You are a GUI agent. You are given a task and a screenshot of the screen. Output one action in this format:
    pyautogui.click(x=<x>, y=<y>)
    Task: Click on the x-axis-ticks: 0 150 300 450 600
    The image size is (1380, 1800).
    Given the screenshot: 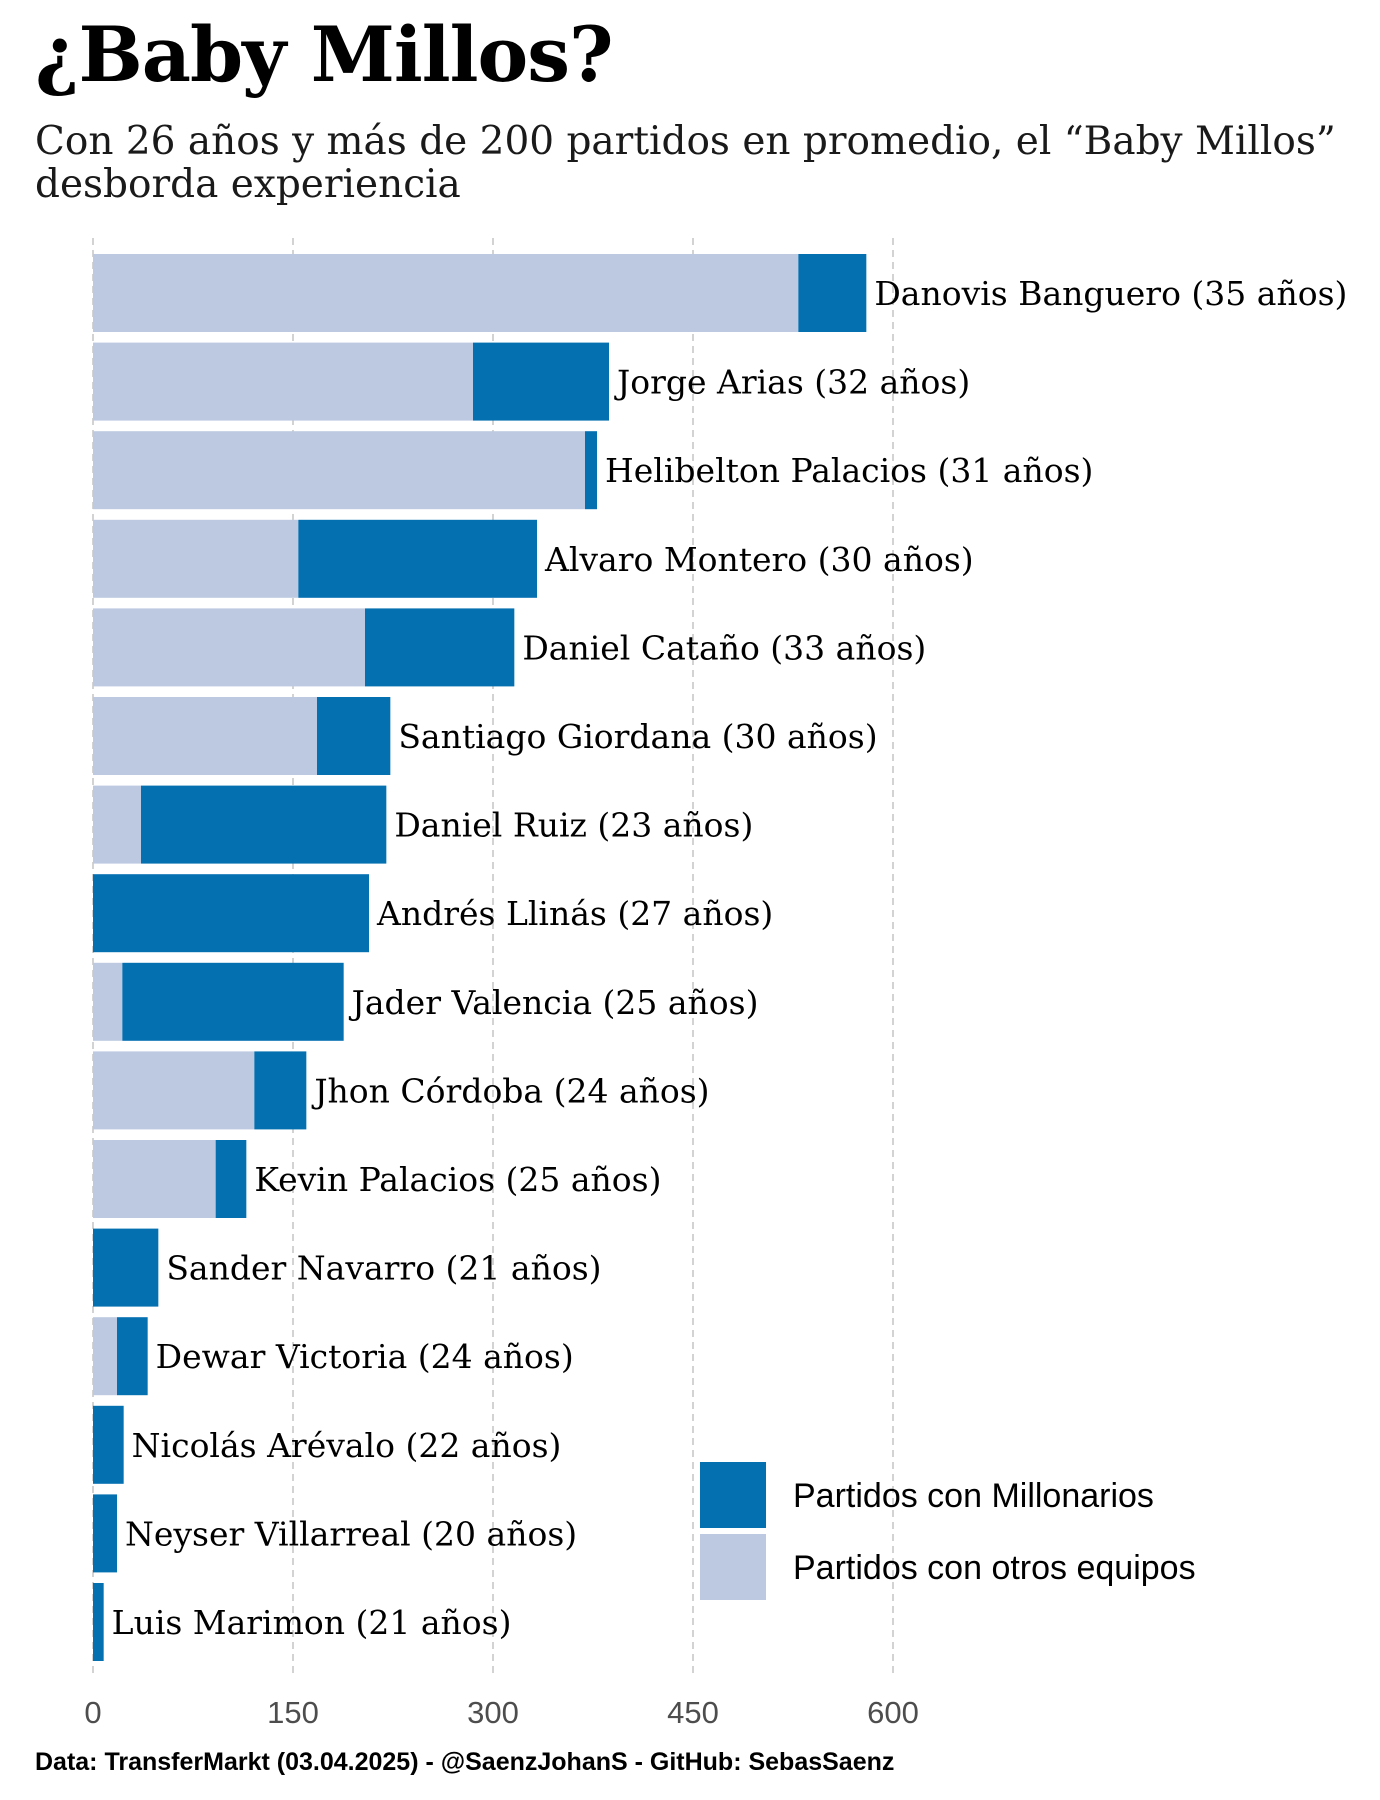 What is the action you would take?
    pyautogui.click(x=501, y=1712)
    